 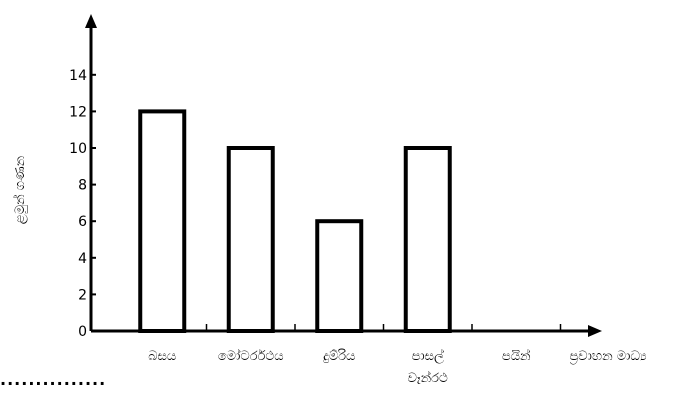 I want to click on y-tick-label: 6, so click(x=82, y=222).